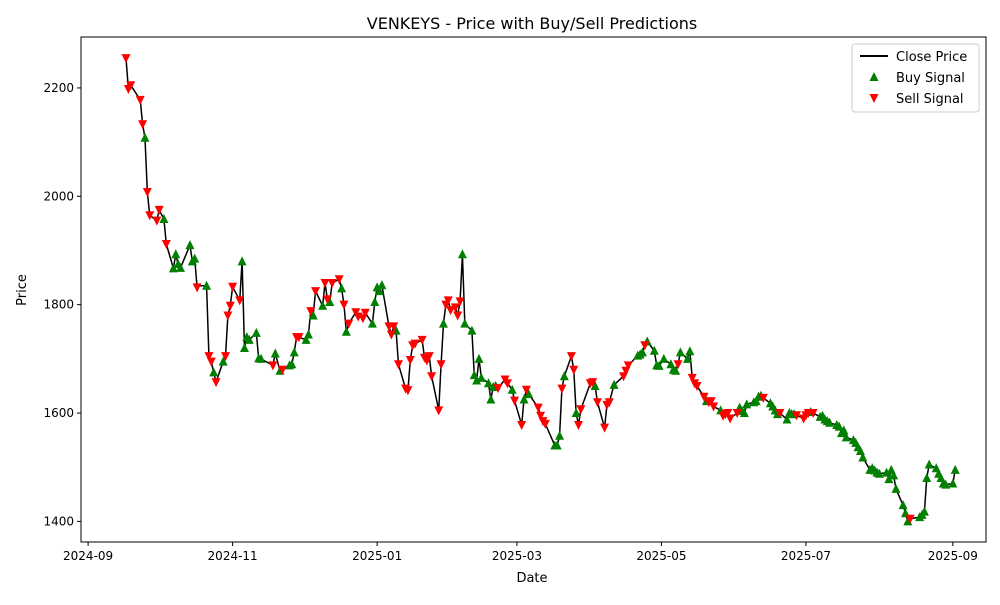 The image size is (1000, 605). I want to click on y-tick-label: 1600, so click(58, 413).